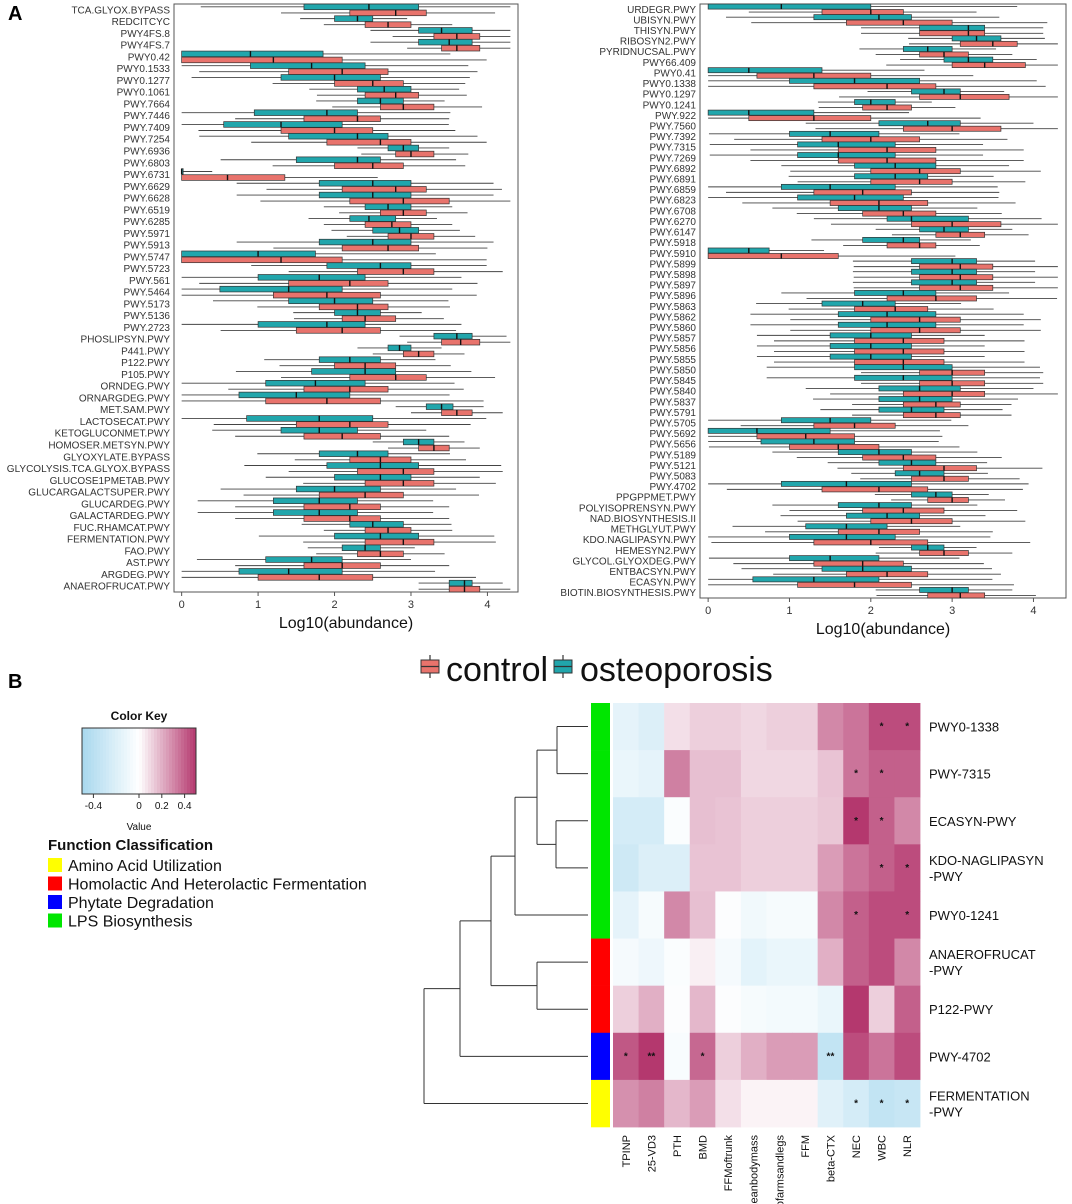 This screenshot has width=1072, height=1204. I want to click on category-label: PWY.5850, so click(672, 370).